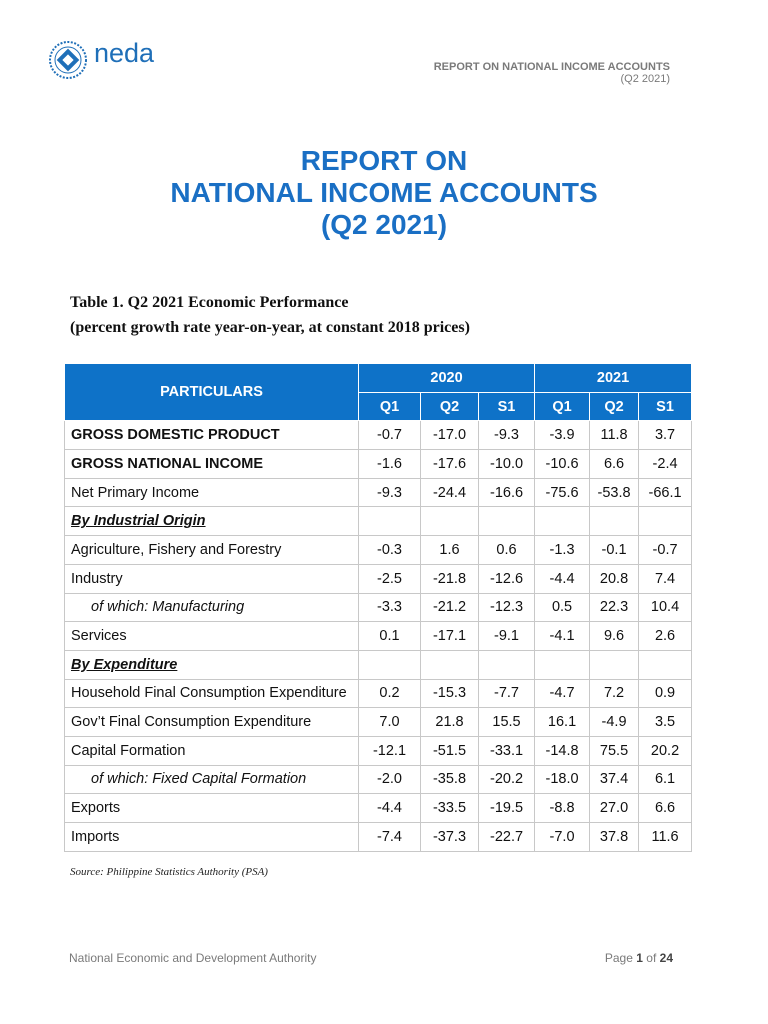 The height and width of the screenshot is (1024, 768). I want to click on page-sep: of, so click(651, 958).